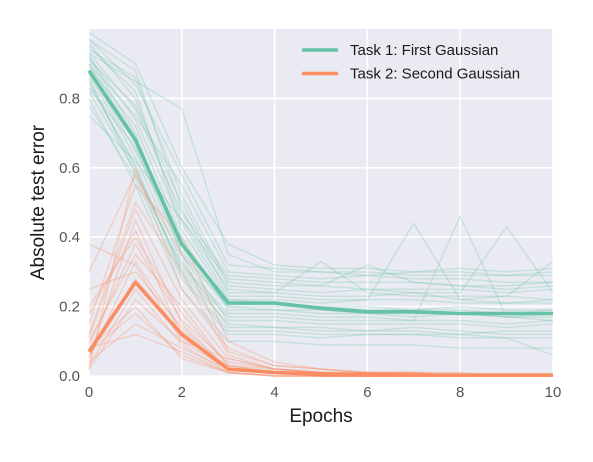  Describe the element at coordinates (182, 392) in the screenshot. I see `x-tick-label: 2` at that location.